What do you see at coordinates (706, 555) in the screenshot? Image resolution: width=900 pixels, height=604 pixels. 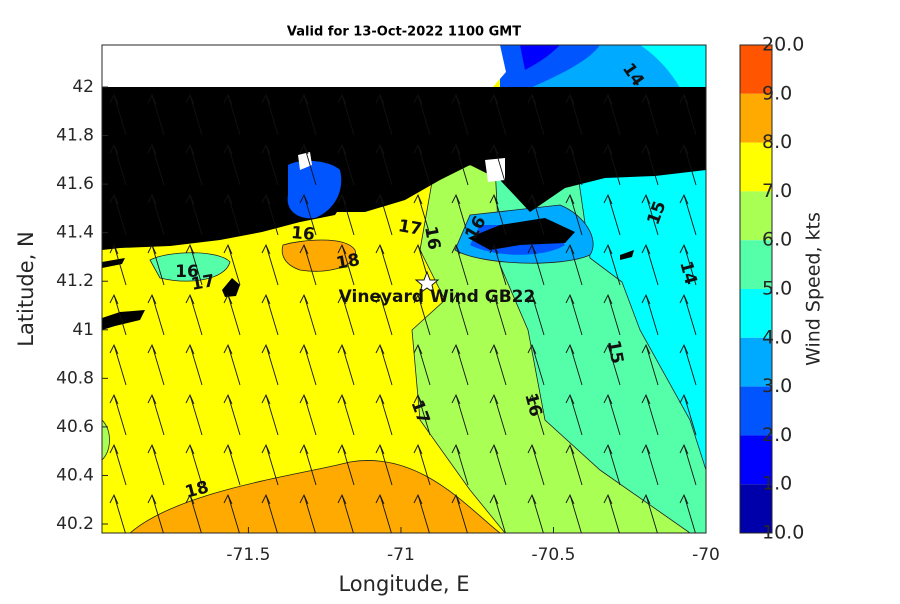 I see `x-tick-label: -70` at bounding box center [706, 555].